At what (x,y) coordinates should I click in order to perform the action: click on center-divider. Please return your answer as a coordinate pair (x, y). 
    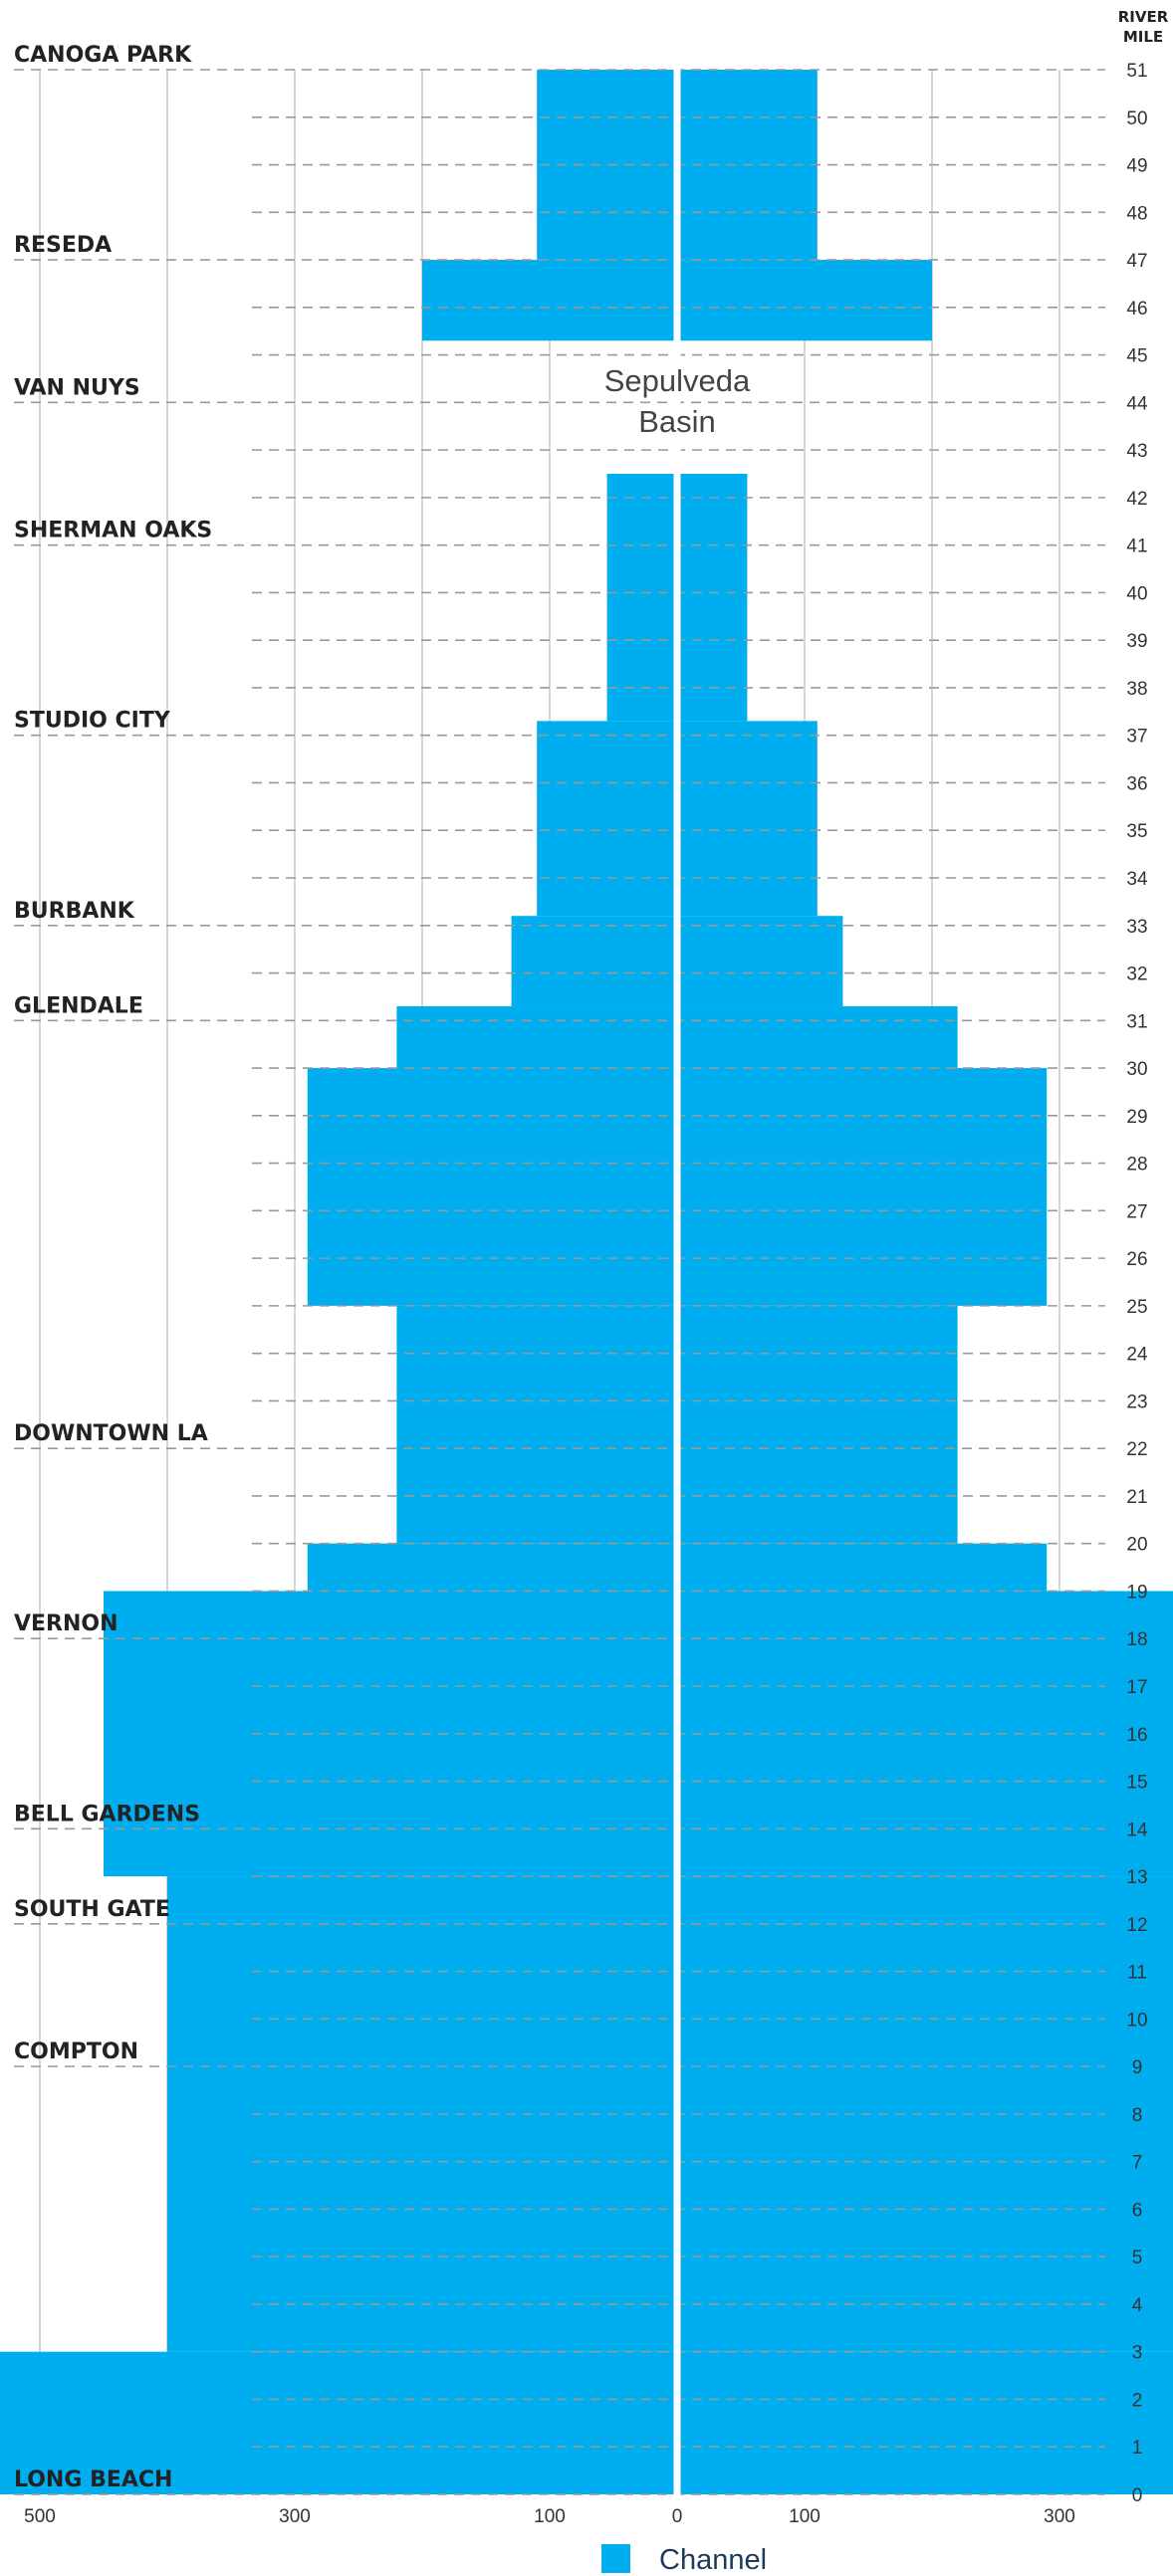
    Looking at the image, I should click on (677, 1282).